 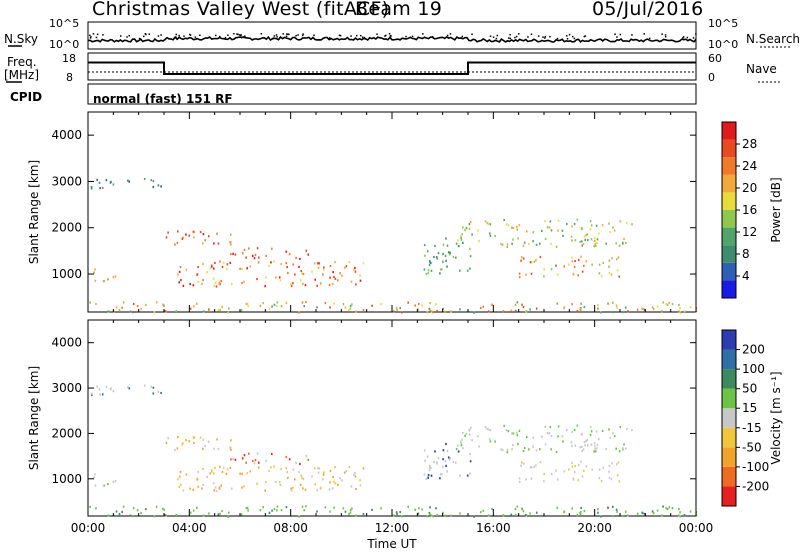 I want to click on colorbar-tick-label: 16, so click(x=749, y=210).